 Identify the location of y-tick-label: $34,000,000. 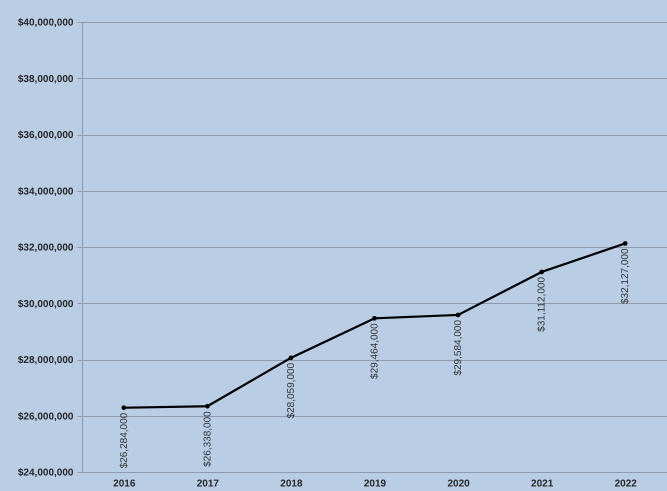
(46, 192).